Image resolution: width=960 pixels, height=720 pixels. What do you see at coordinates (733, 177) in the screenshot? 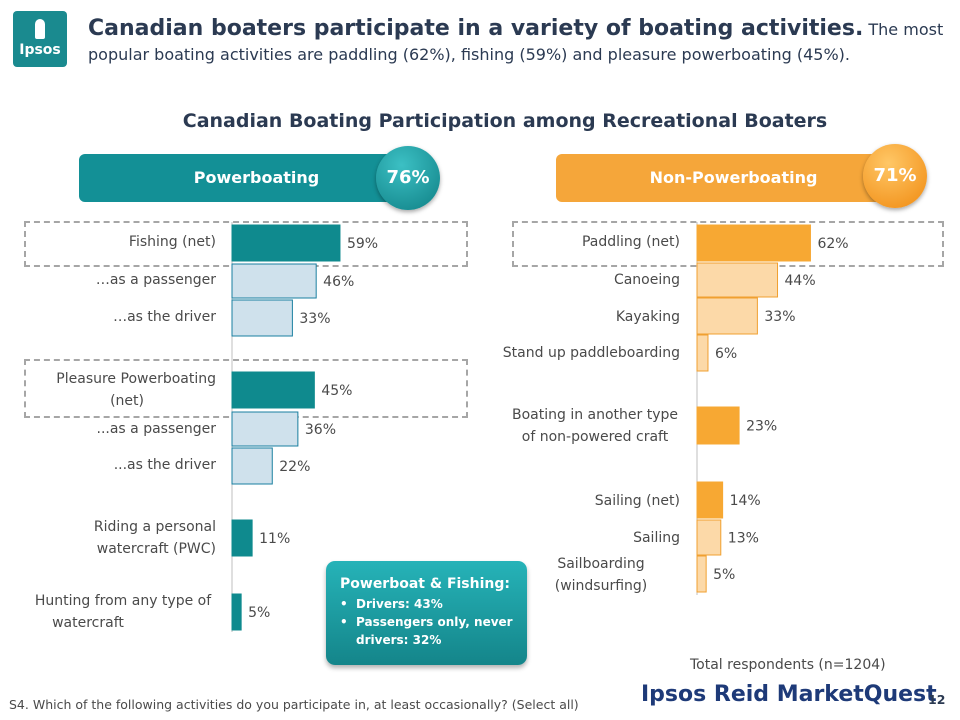
I see `non-powerboating-label: Non-Powerboating` at bounding box center [733, 177].